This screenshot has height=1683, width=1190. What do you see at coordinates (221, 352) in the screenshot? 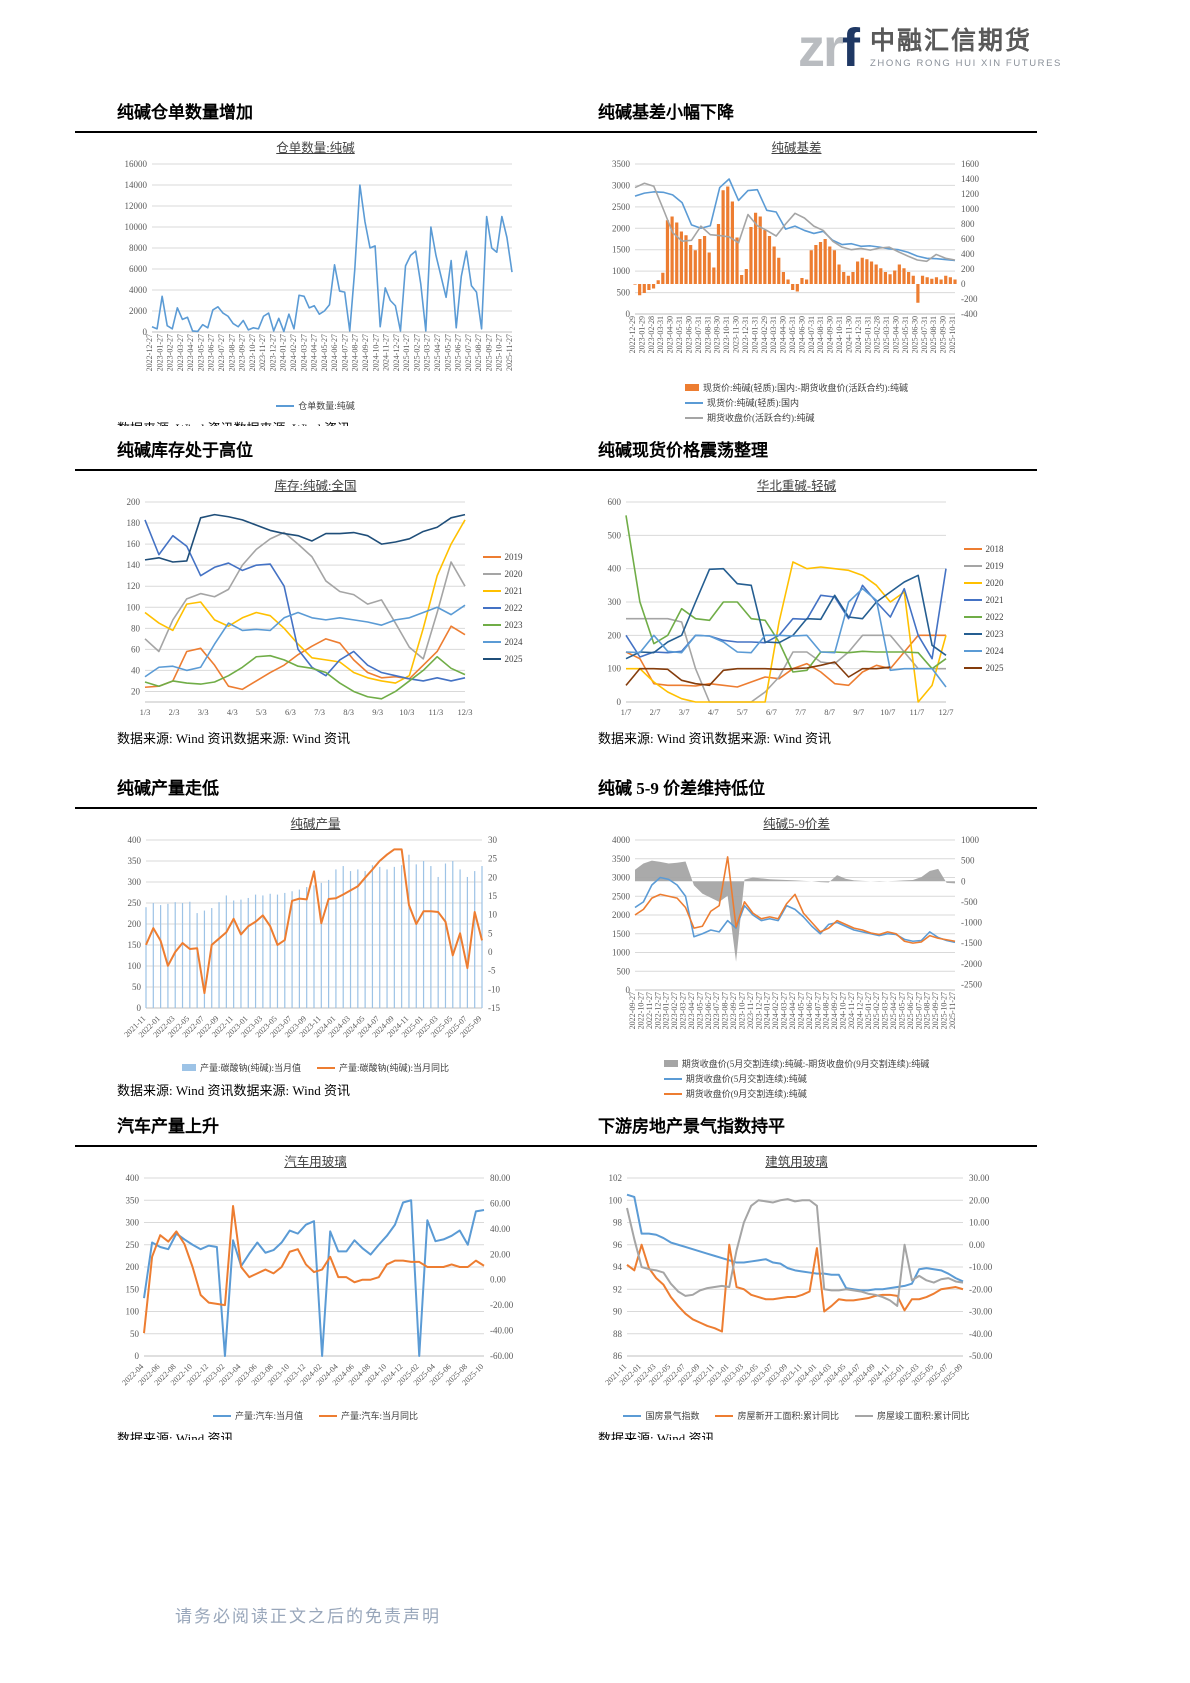
I see `svg-text: 2023-07-27` at bounding box center [221, 352].